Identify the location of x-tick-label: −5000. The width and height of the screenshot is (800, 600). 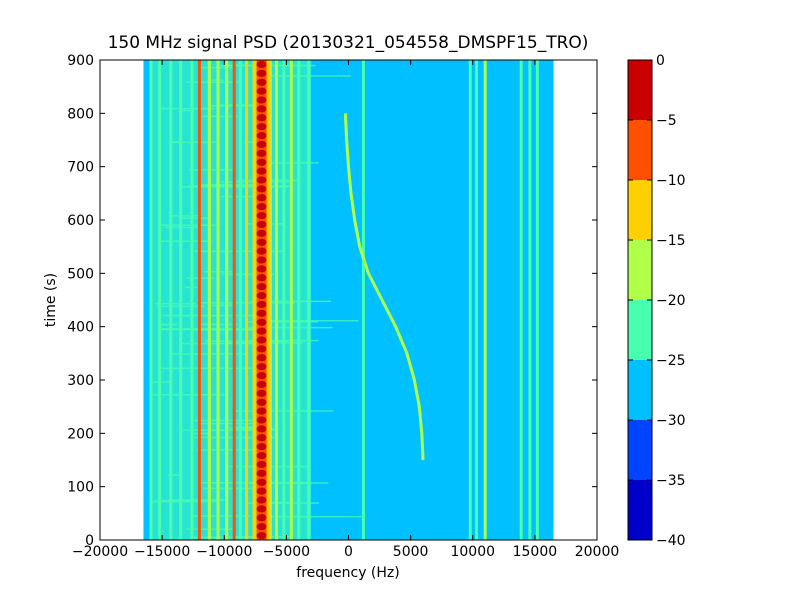
(286, 552).